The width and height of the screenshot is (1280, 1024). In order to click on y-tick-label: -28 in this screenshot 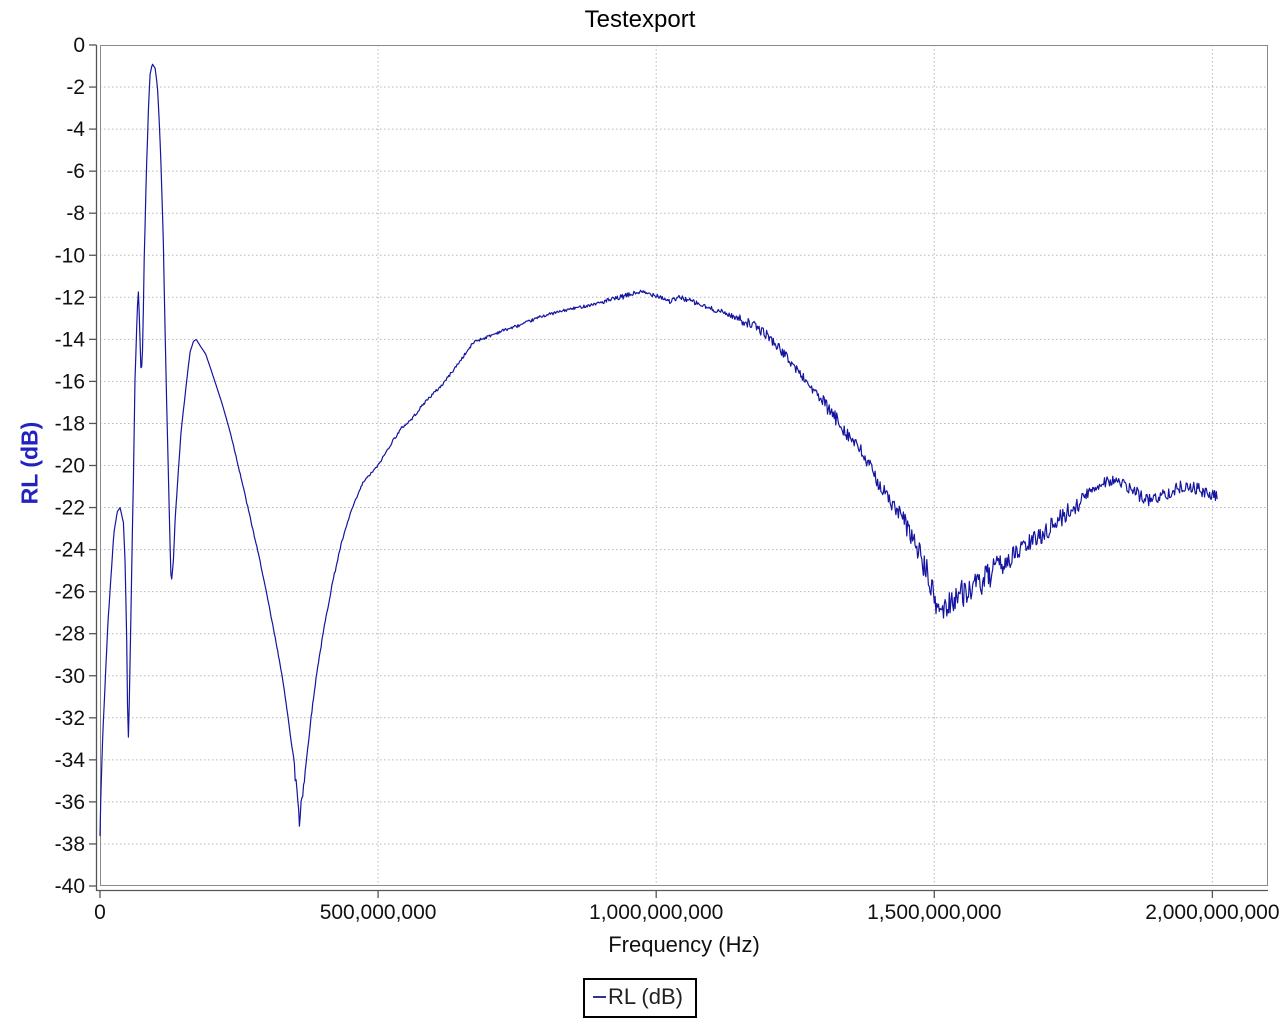, I will do `click(70, 634)`.